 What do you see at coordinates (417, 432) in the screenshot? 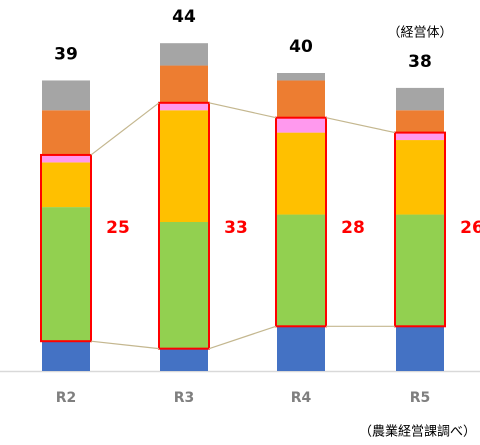
I see `source-note: （農業経営課調べ）` at bounding box center [417, 432].